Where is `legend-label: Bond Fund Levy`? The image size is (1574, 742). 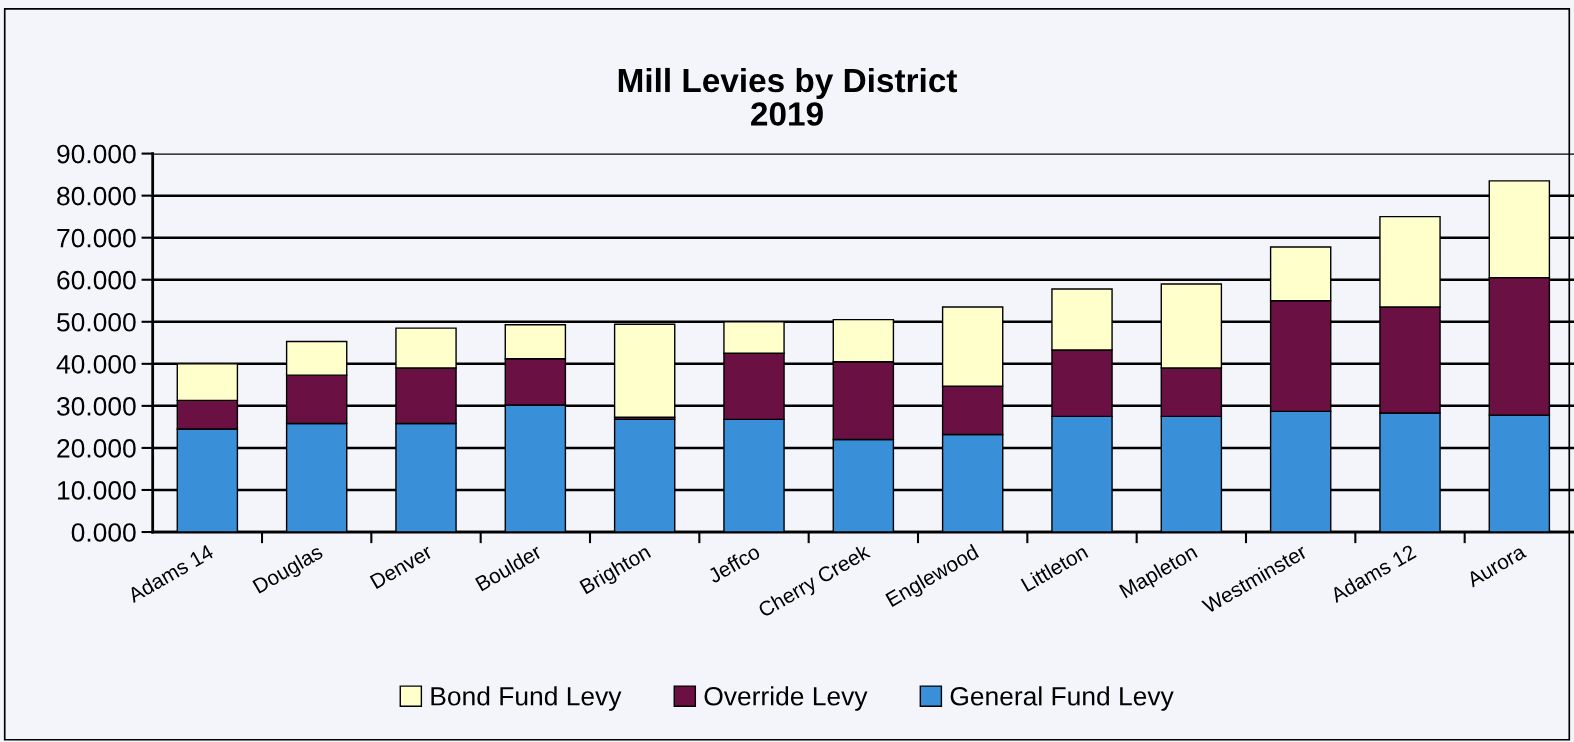
legend-label: Bond Fund Levy is located at coordinates (526, 698).